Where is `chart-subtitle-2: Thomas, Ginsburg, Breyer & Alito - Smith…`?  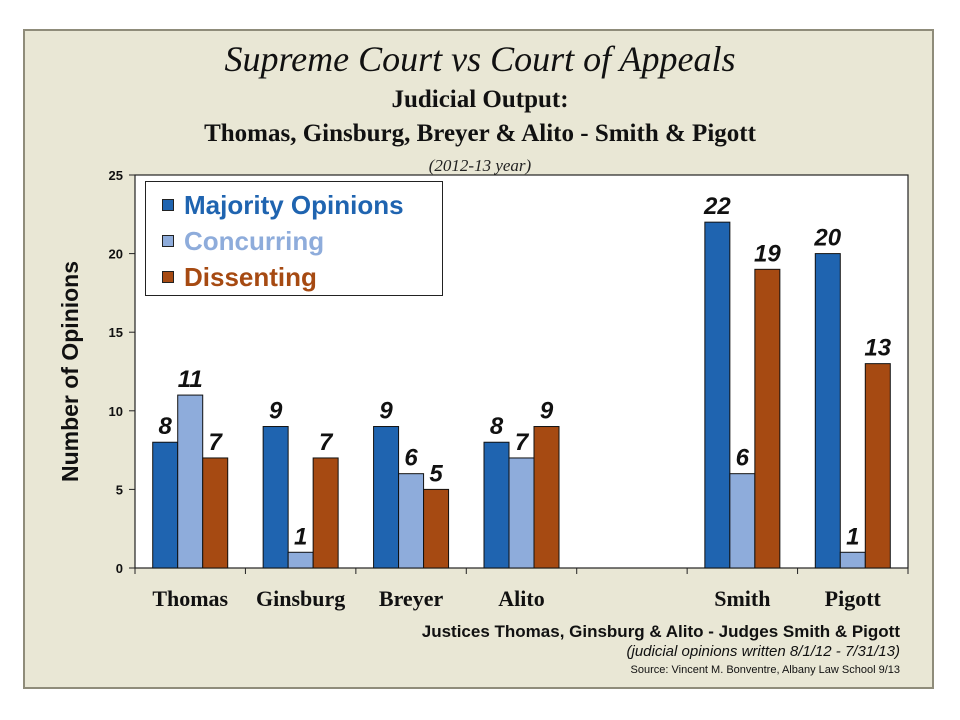
chart-subtitle-2: Thomas, Ginsburg, Breyer & Alito - Smith… is located at coordinates (480, 133).